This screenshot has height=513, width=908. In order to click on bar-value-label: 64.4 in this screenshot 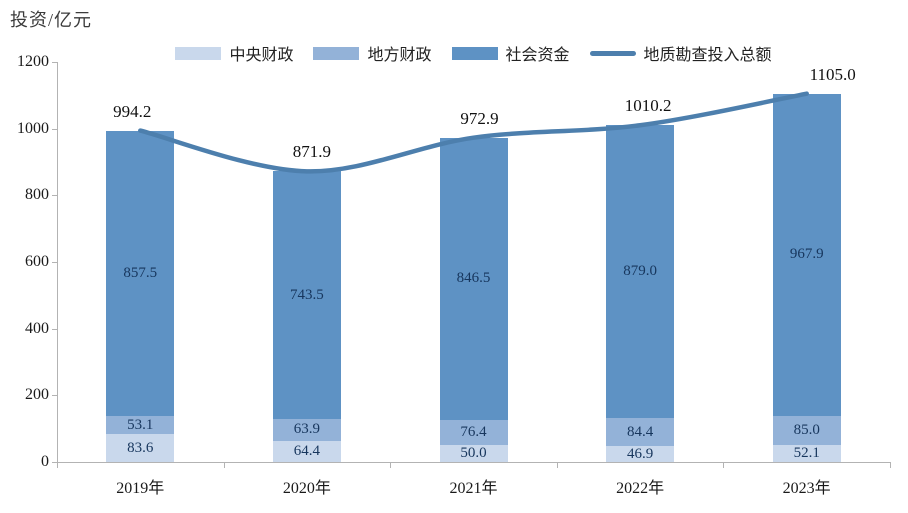, I will do `click(307, 450)`.